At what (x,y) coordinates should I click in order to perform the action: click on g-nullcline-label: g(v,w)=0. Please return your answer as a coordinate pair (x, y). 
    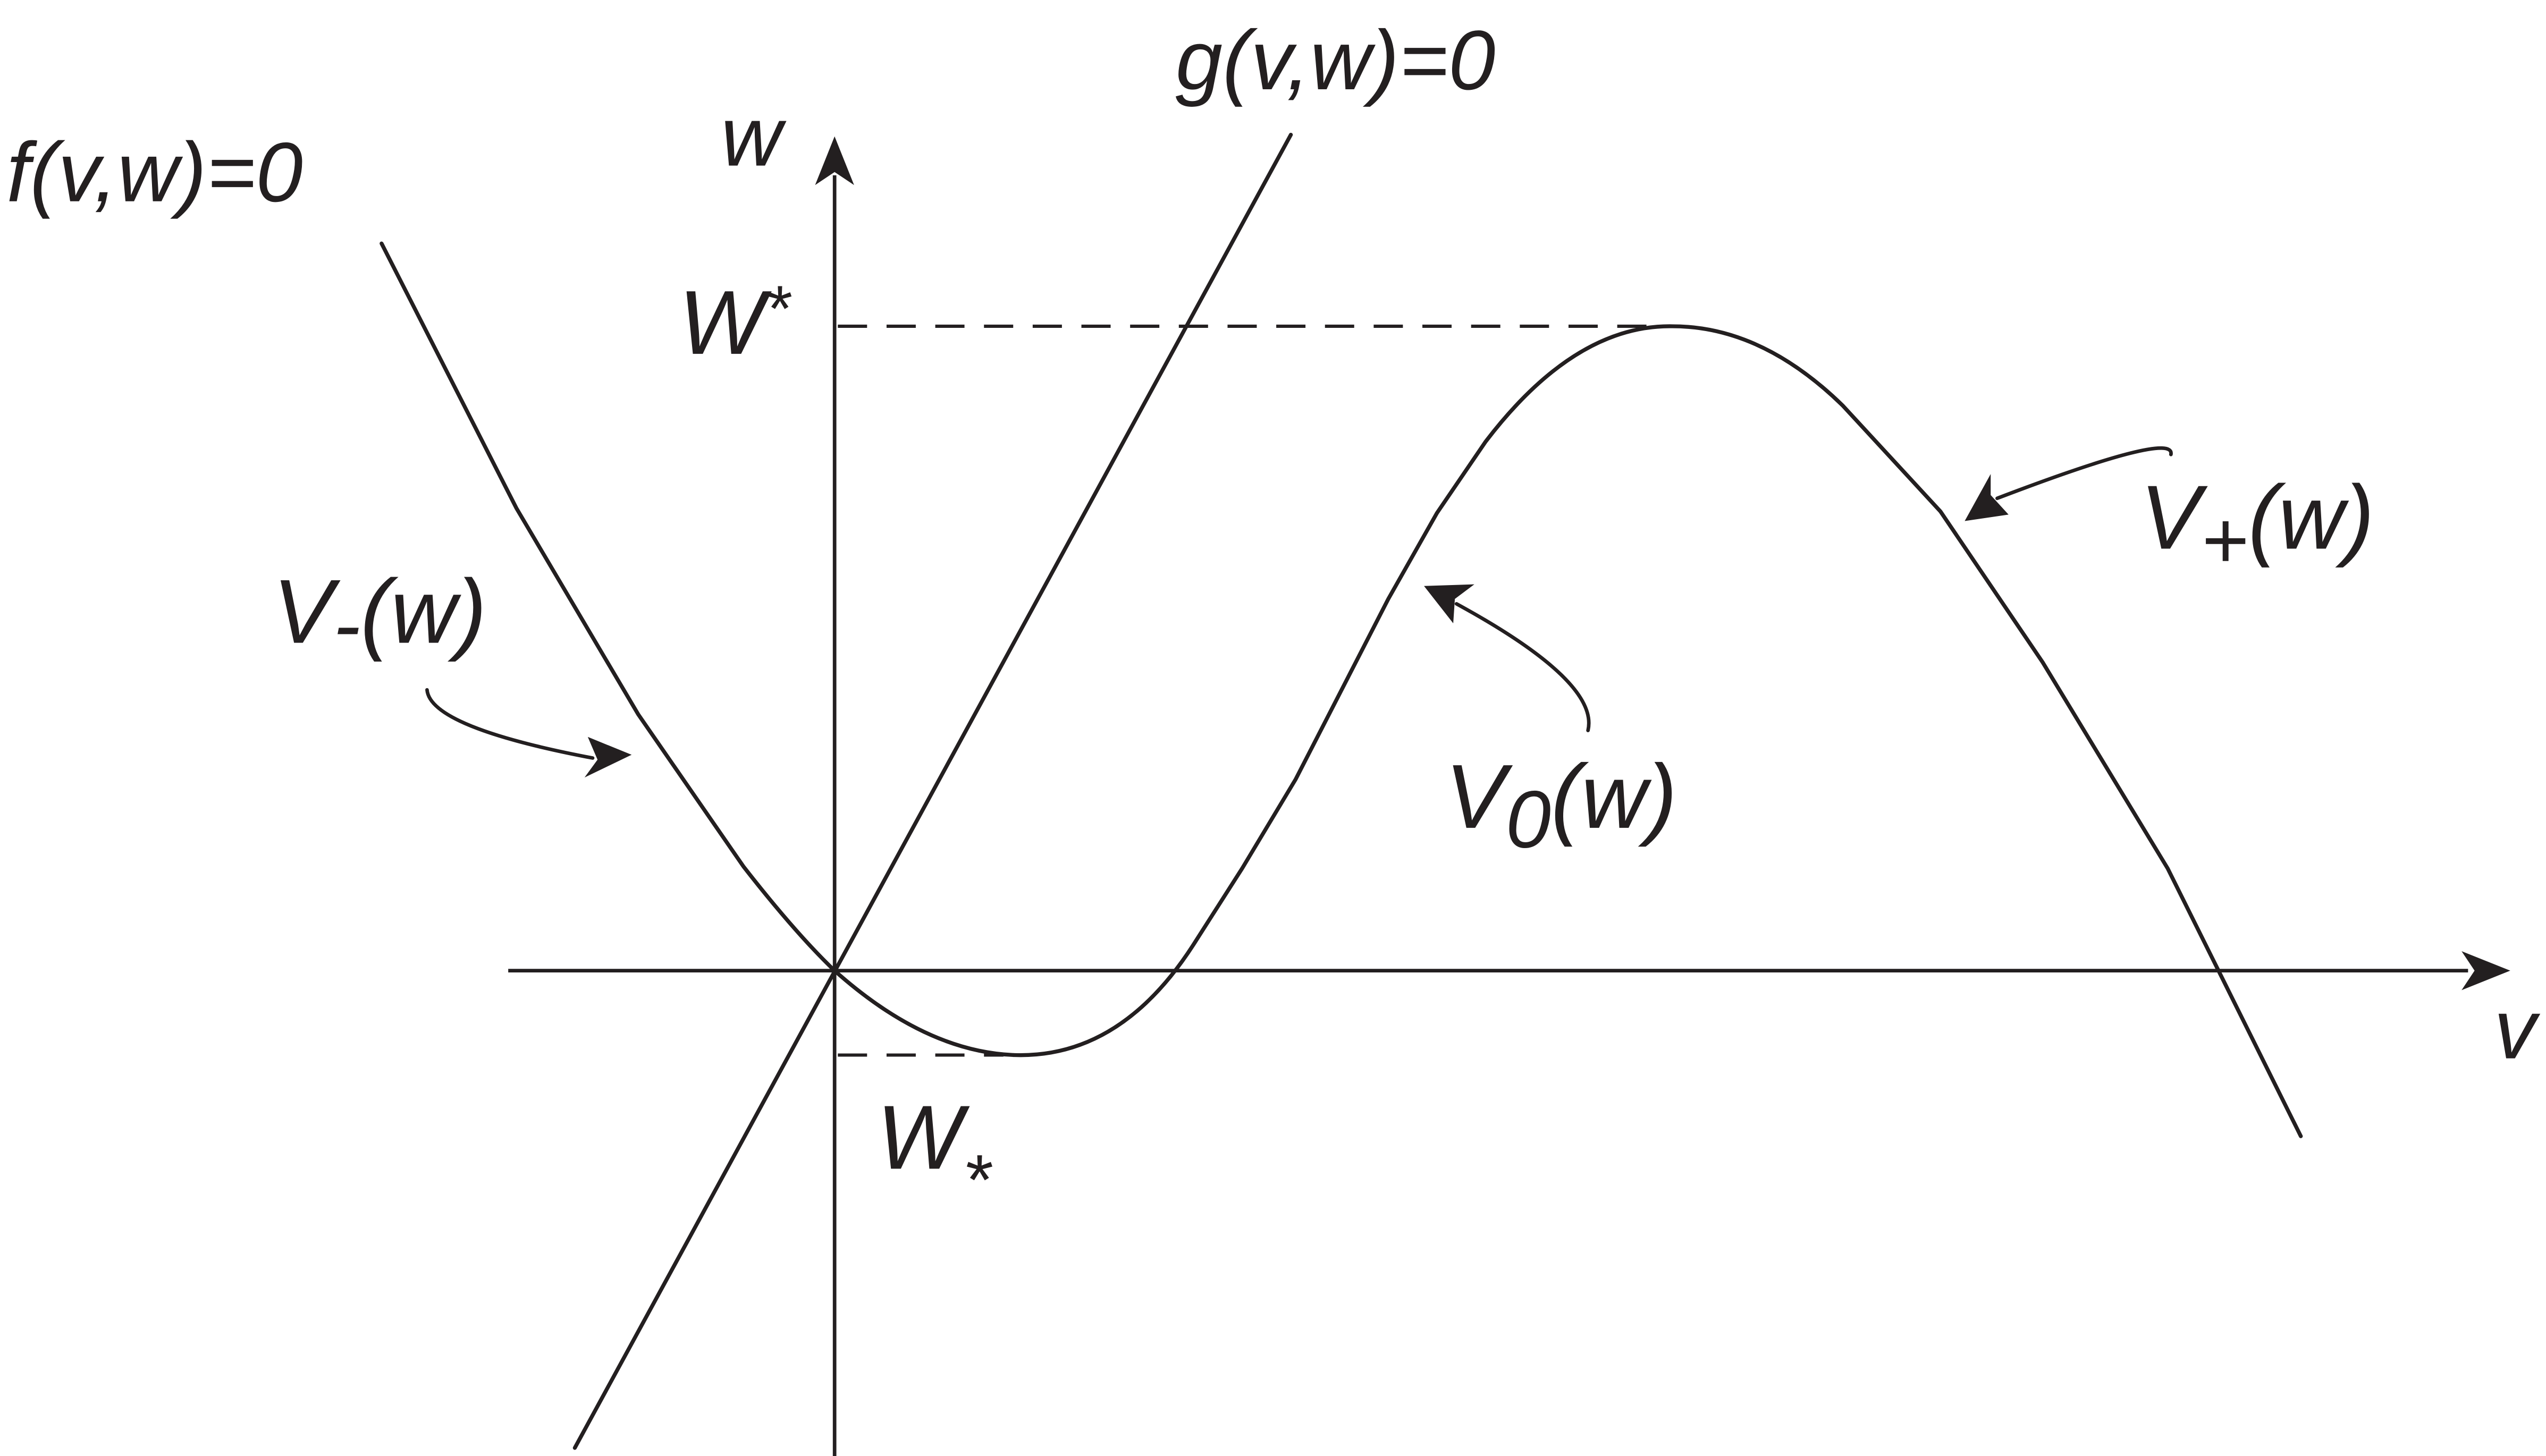
    Looking at the image, I should click on (1336, 60).